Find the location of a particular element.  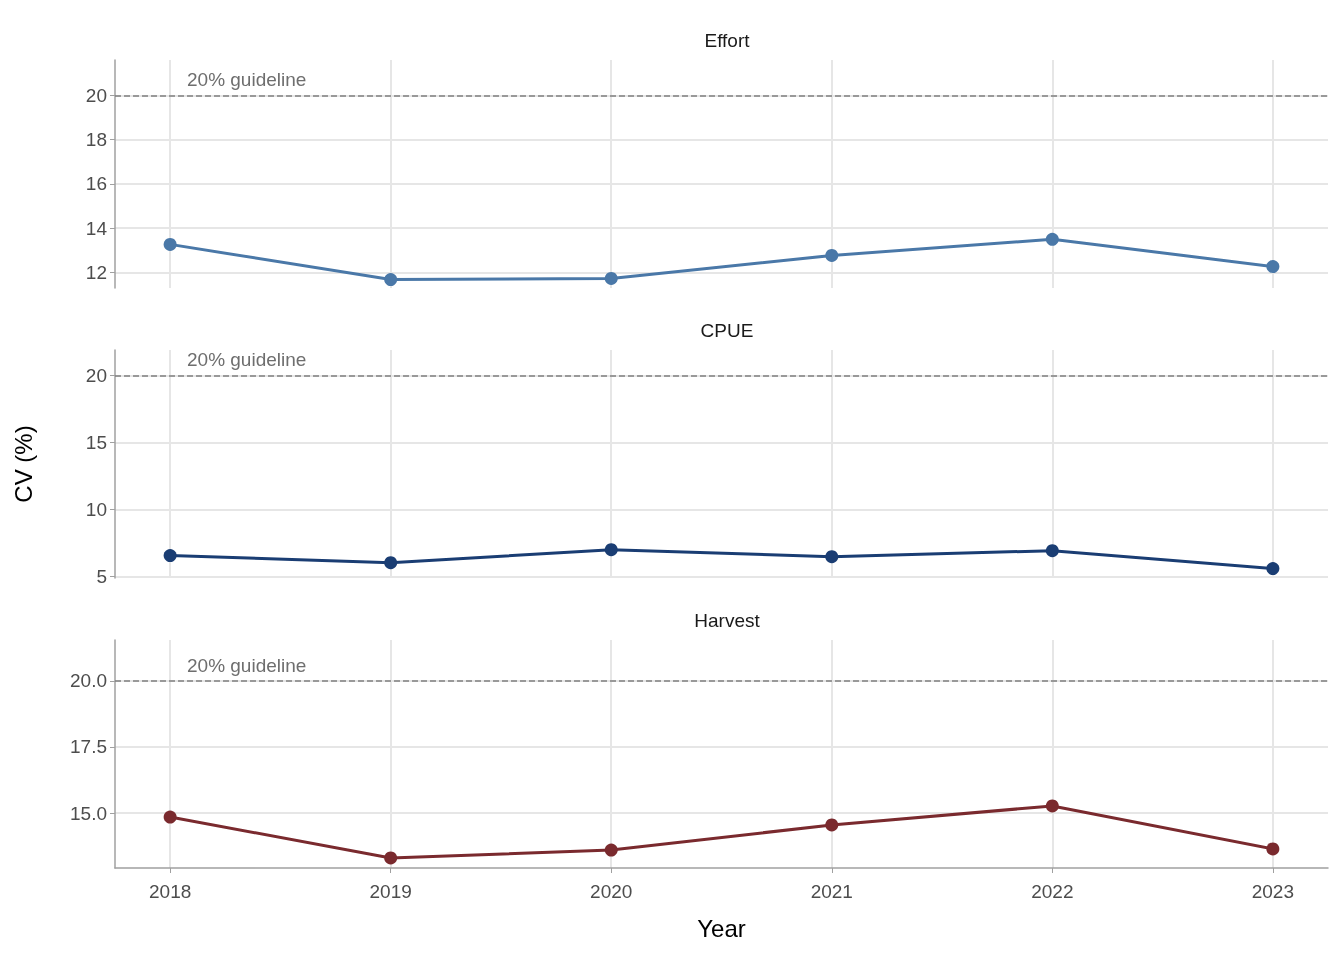

y-axis-title: CV (%) is located at coordinates (23, 464).